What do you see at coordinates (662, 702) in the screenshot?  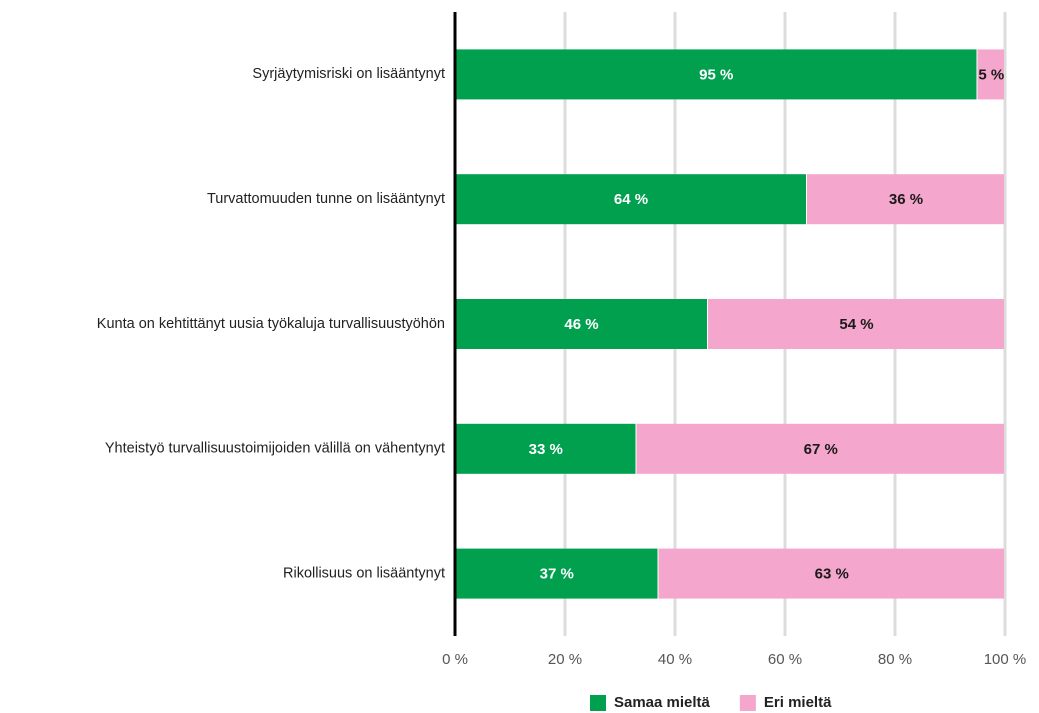 I see `legend-label: Samaa mieltä` at bounding box center [662, 702].